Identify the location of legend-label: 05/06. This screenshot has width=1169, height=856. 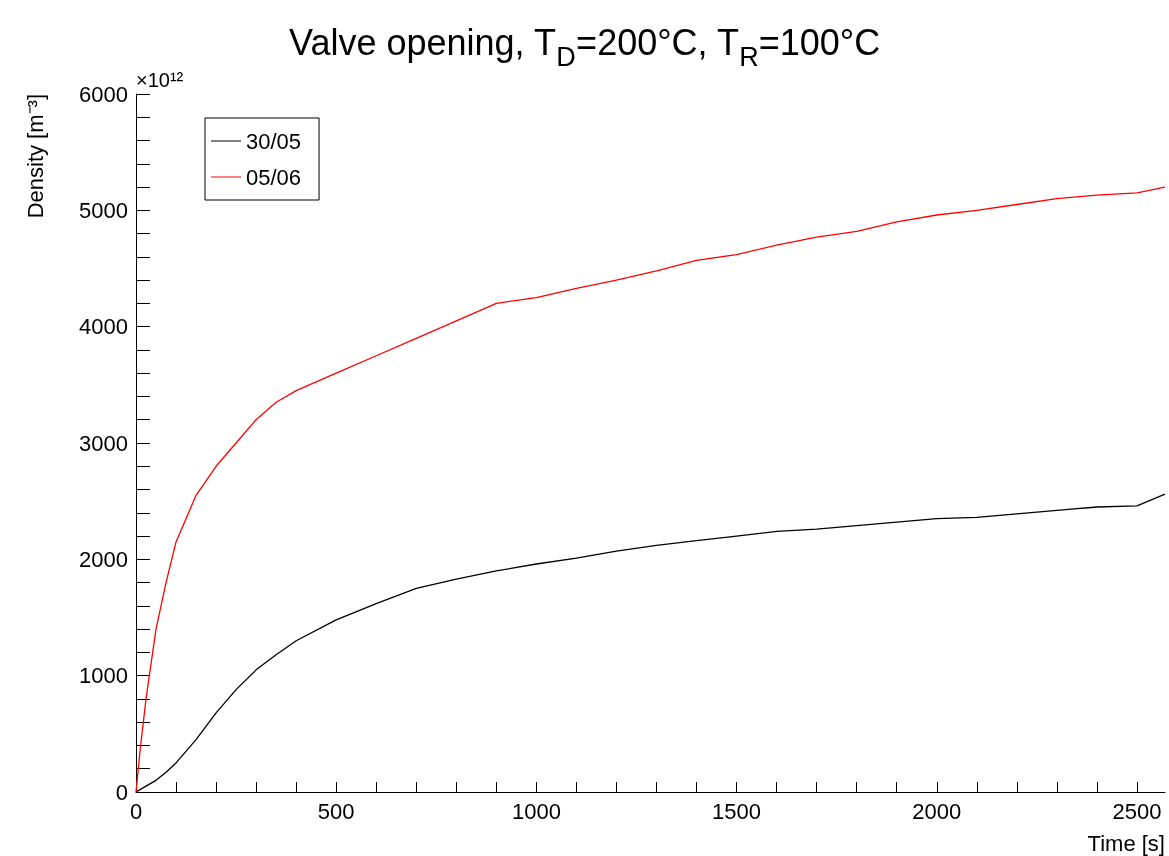
(274, 177).